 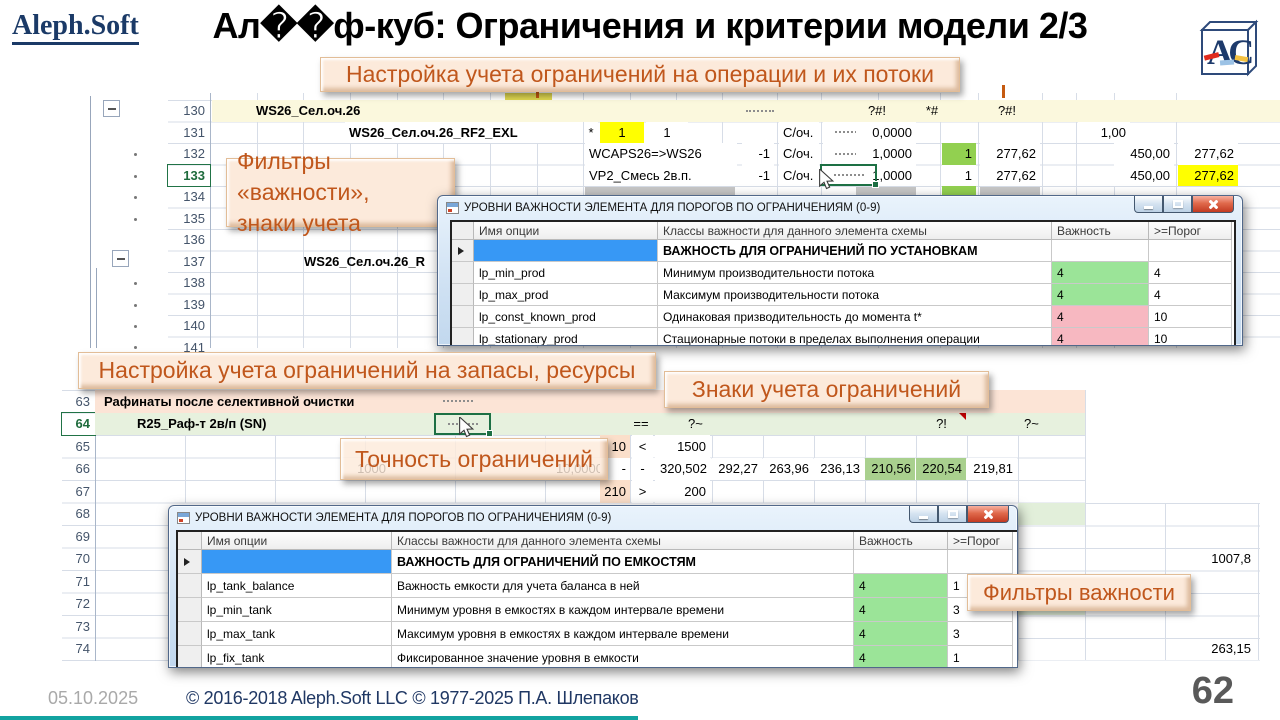 What do you see at coordinates (901, 562) in the screenshot?
I see `importance-cell` at bounding box center [901, 562].